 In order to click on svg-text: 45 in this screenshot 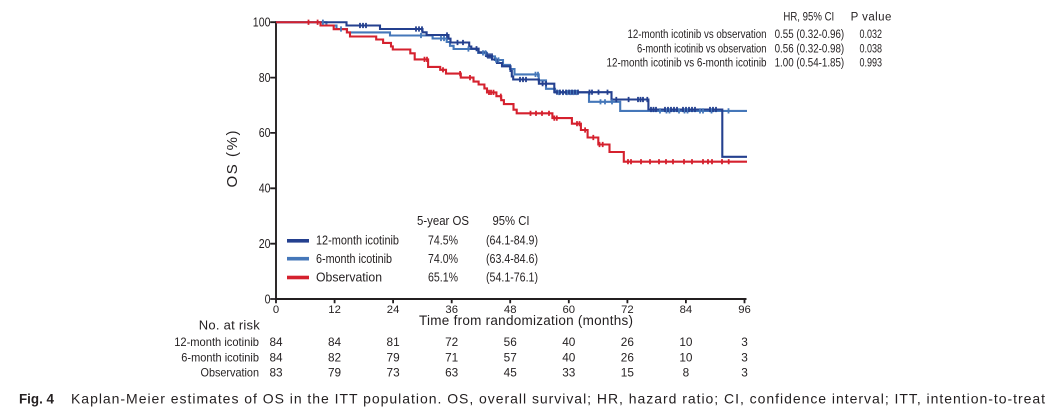, I will do `click(511, 373)`.